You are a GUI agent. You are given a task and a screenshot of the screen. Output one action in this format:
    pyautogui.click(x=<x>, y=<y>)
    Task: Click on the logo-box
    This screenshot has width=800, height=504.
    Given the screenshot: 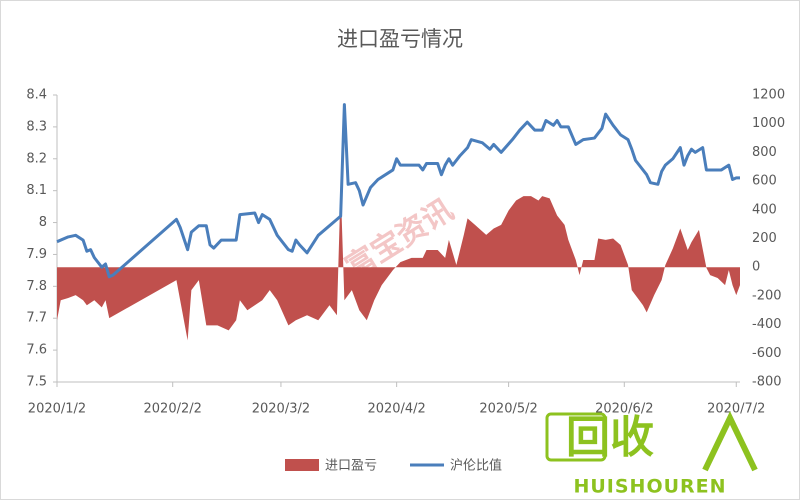 What is the action you would take?
    pyautogui.click(x=576, y=437)
    